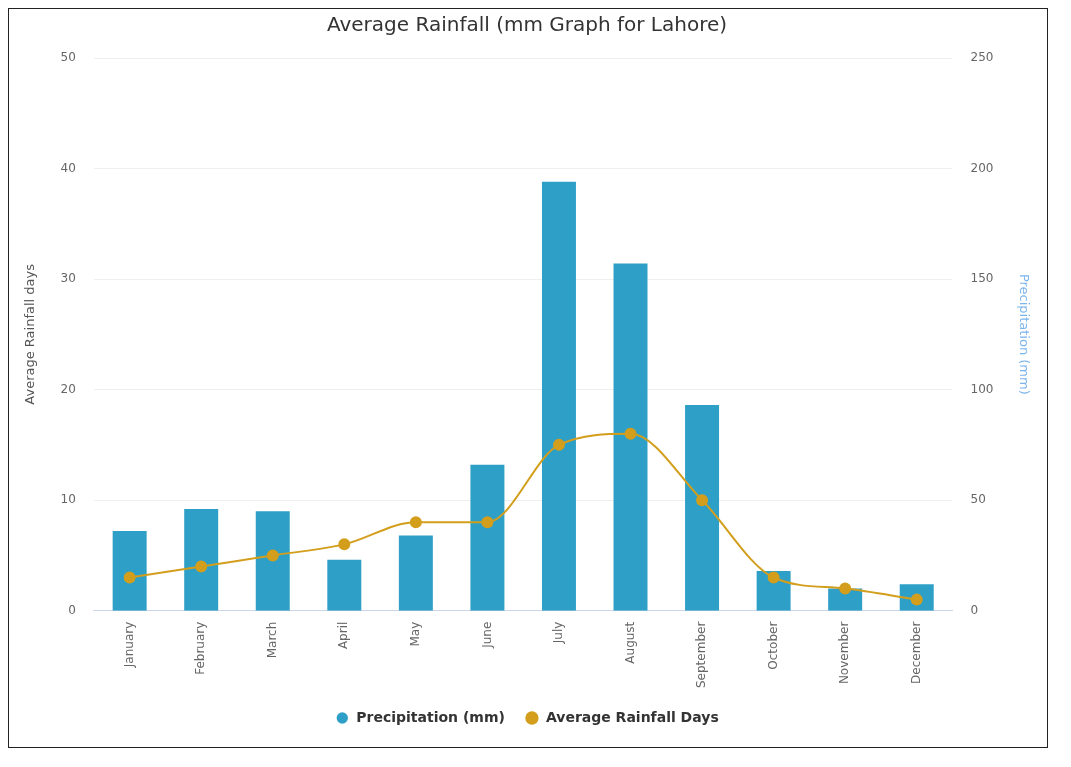  Describe the element at coordinates (978, 499) in the screenshot. I see `y2-tick-label: 50` at that location.